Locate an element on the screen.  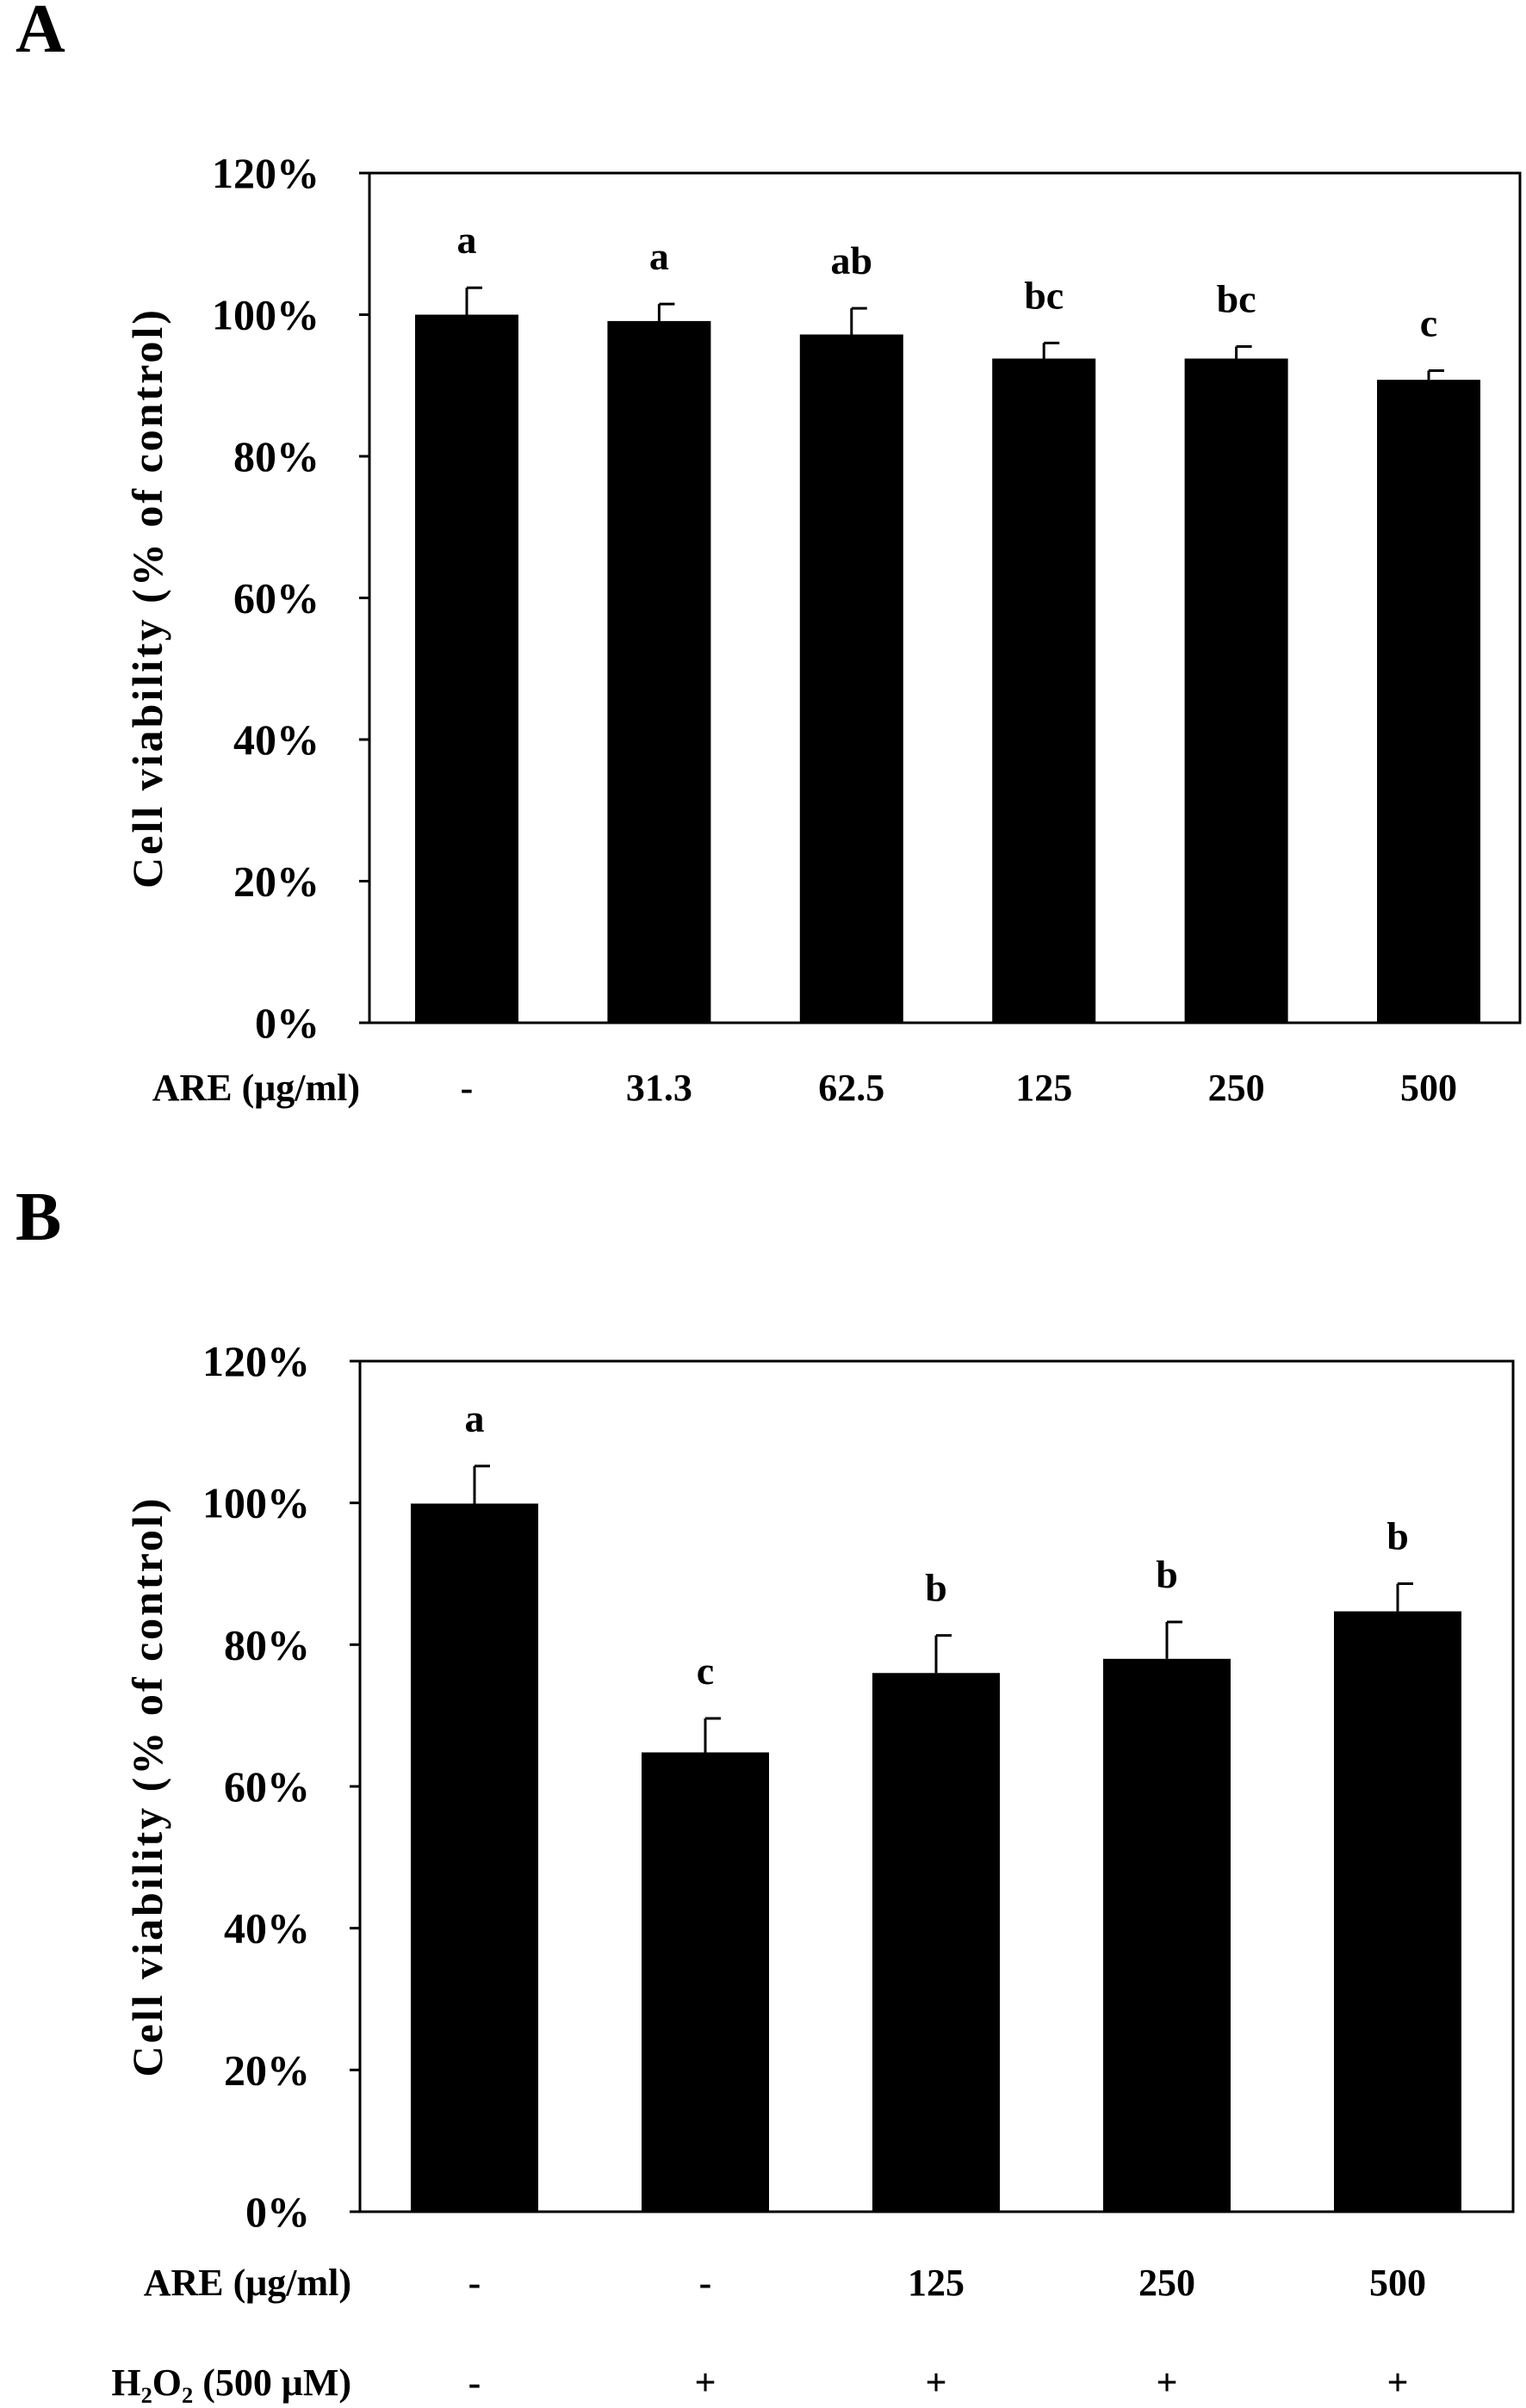
panel-label: A is located at coordinates (40, 33).